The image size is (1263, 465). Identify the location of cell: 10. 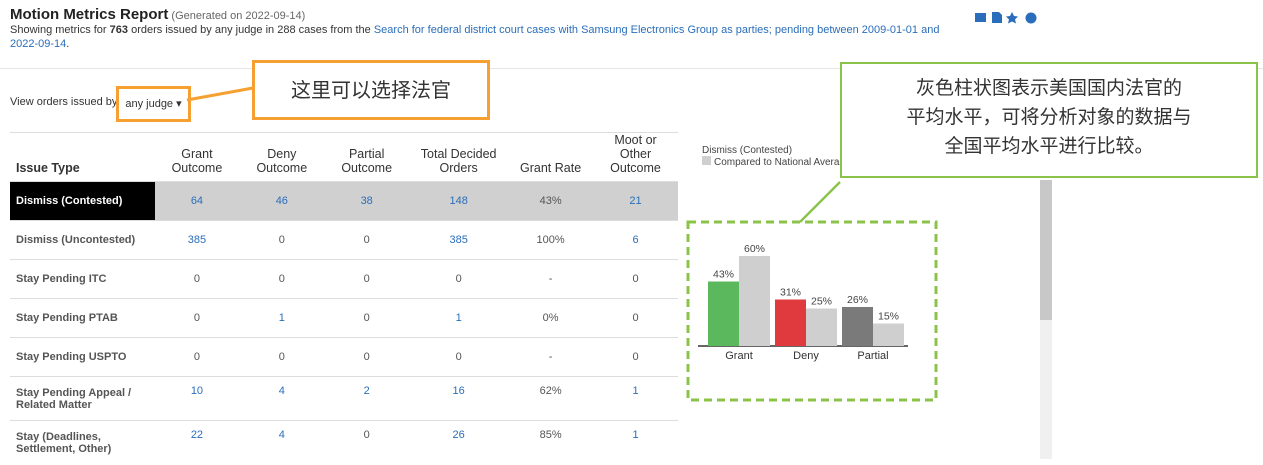
(197, 398).